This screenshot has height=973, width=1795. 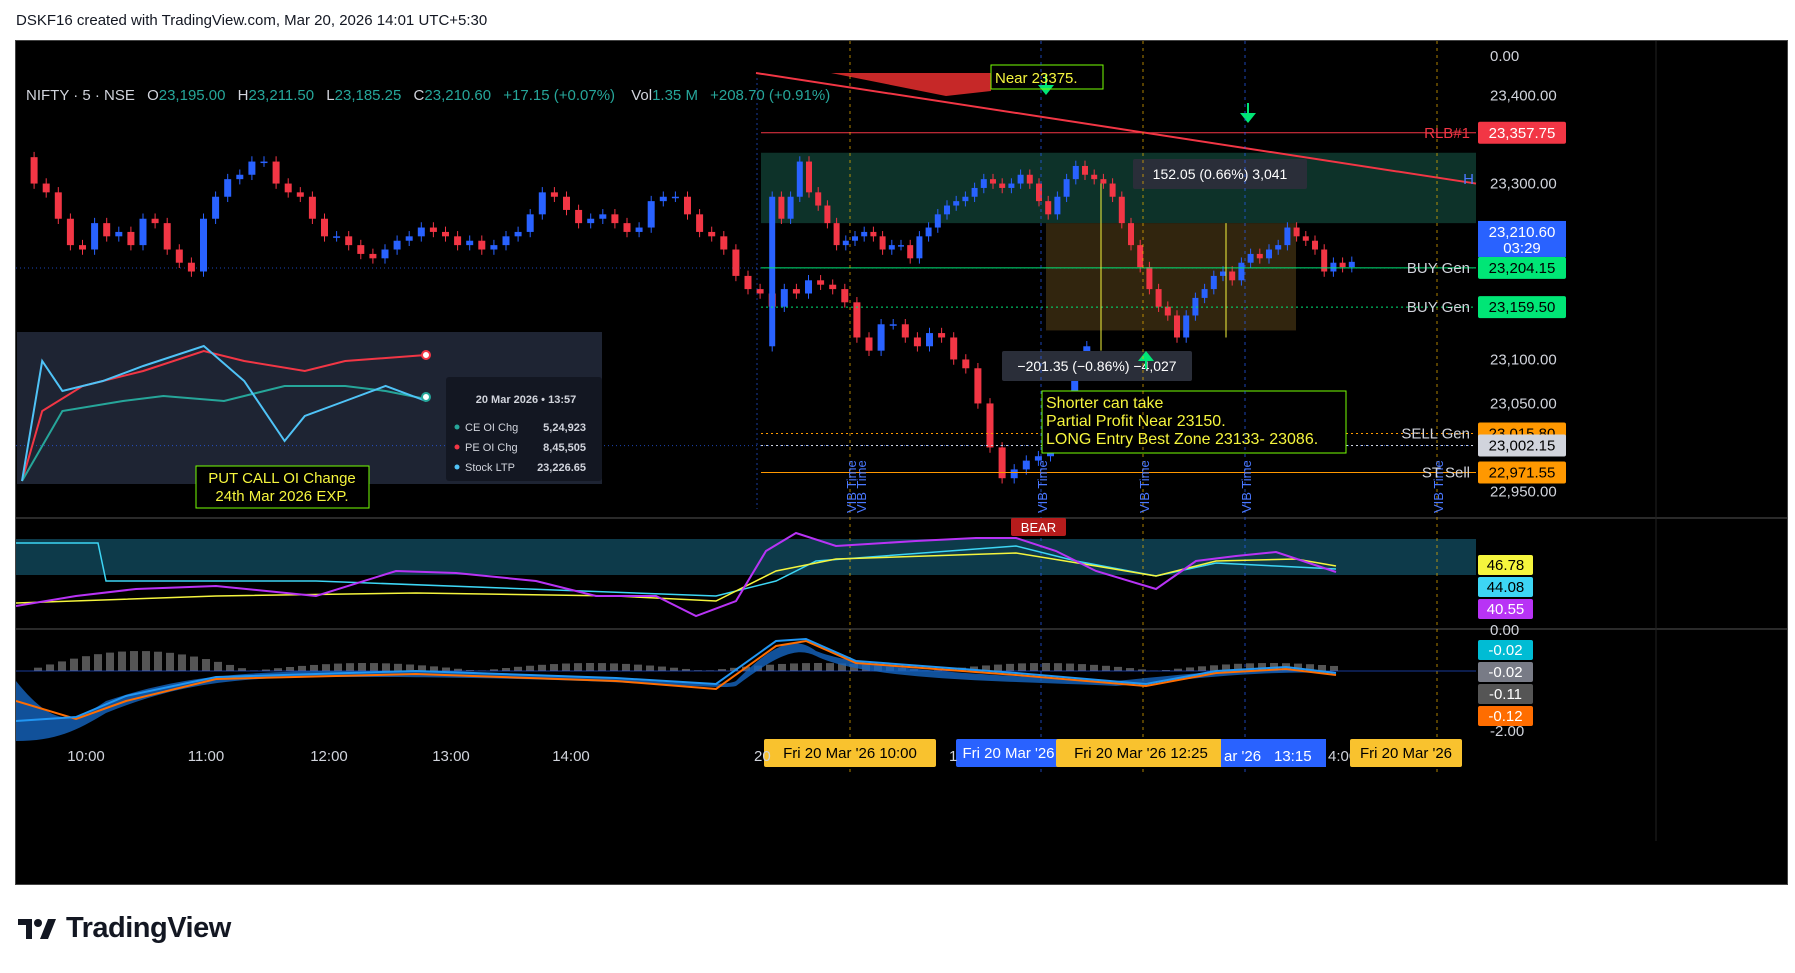 I want to click on legend-vol: 1.35 M, so click(x=675, y=95).